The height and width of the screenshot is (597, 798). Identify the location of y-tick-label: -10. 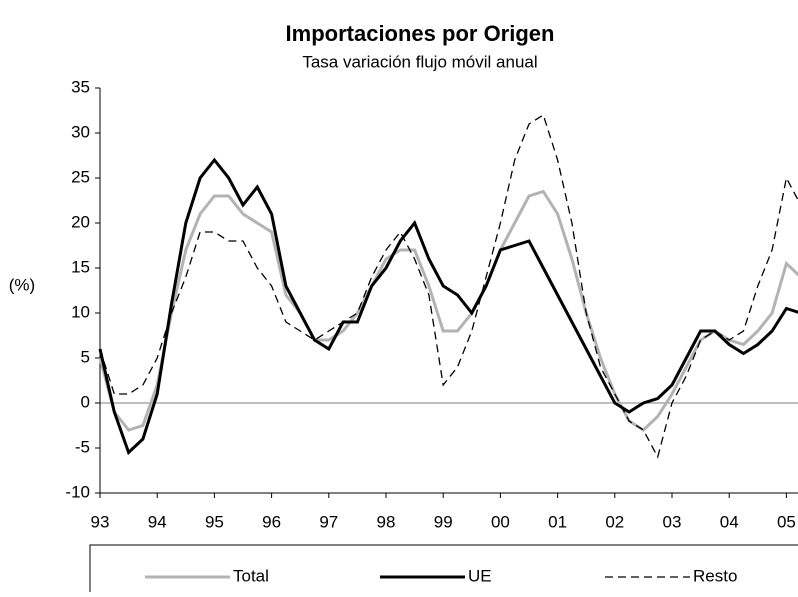
(77, 491).